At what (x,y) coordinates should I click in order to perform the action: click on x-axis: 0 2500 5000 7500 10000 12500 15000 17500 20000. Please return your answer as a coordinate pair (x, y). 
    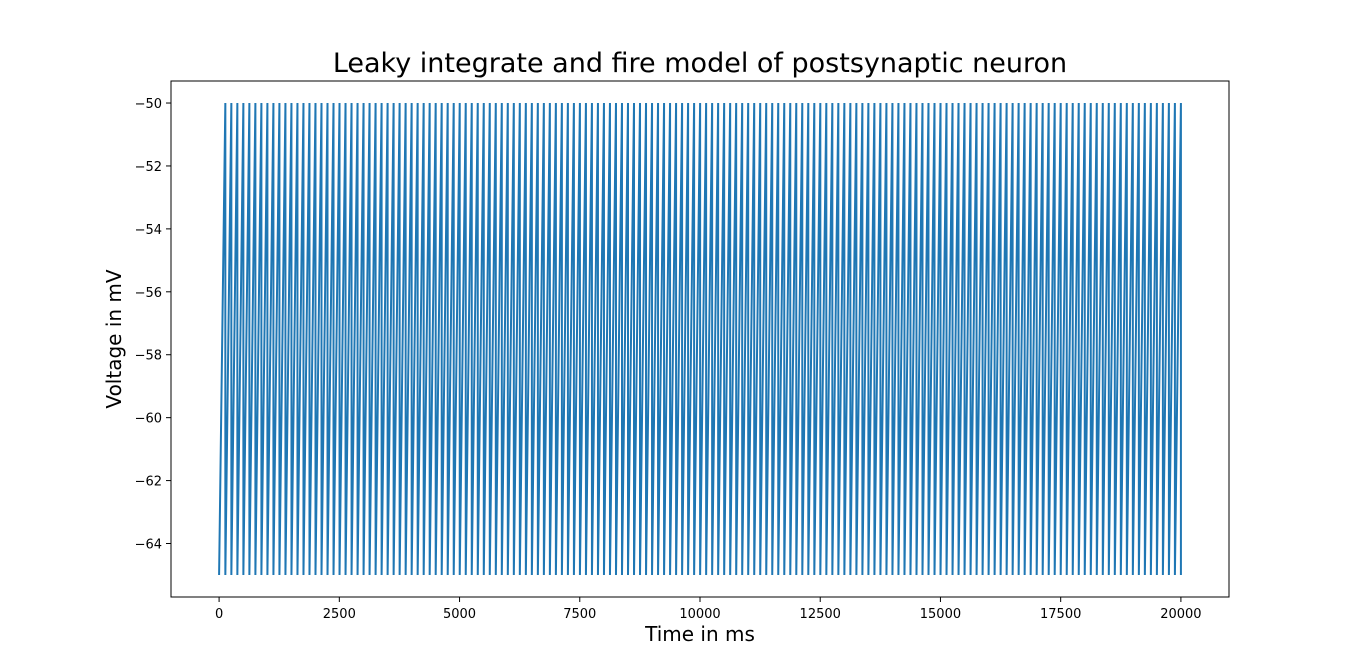
    Looking at the image, I should click on (708, 609).